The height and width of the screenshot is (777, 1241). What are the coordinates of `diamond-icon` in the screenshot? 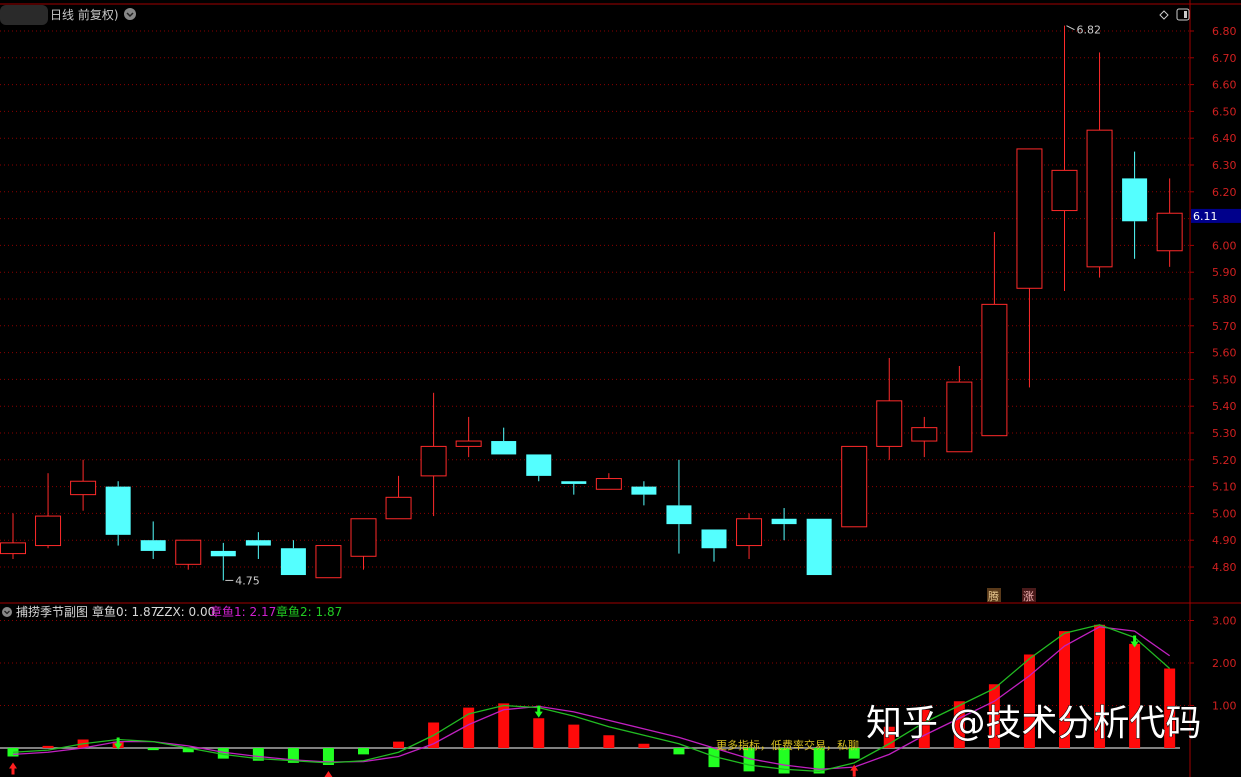 It's located at (1164, 15).